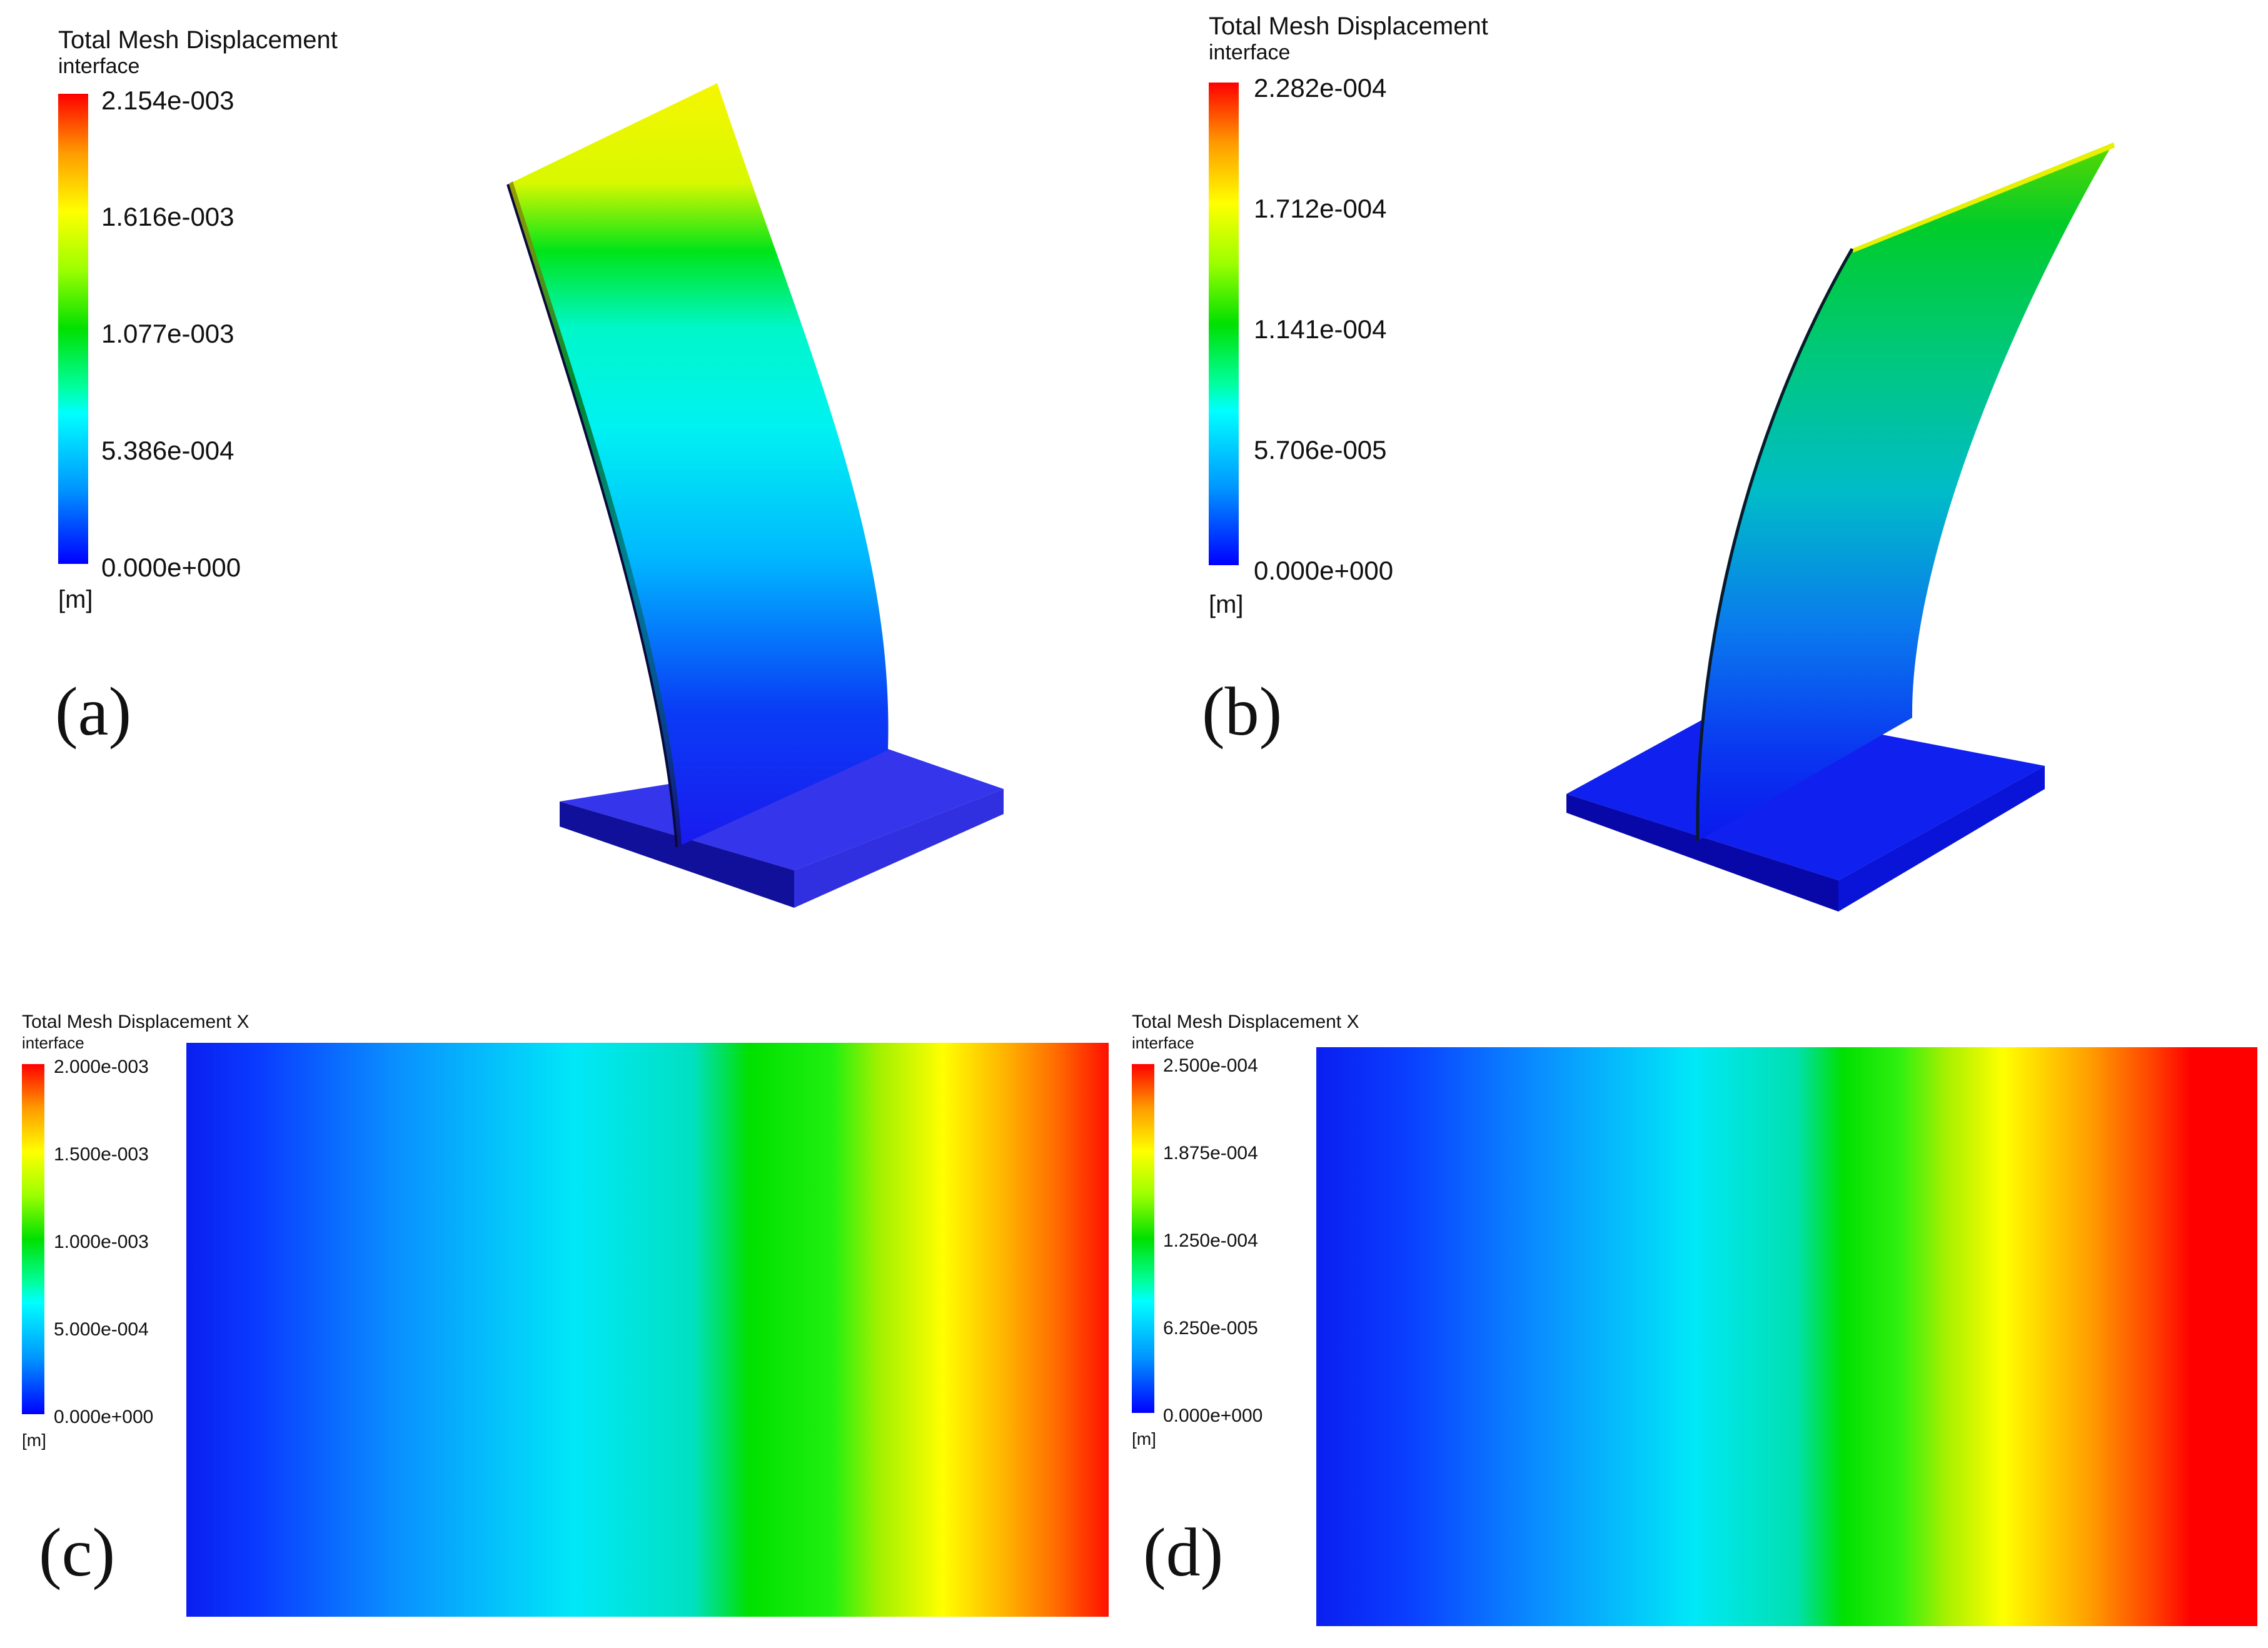 This screenshot has height=1648, width=2268. What do you see at coordinates (1210, 1065) in the screenshot?
I see `tick-label: 2.500e-004` at bounding box center [1210, 1065].